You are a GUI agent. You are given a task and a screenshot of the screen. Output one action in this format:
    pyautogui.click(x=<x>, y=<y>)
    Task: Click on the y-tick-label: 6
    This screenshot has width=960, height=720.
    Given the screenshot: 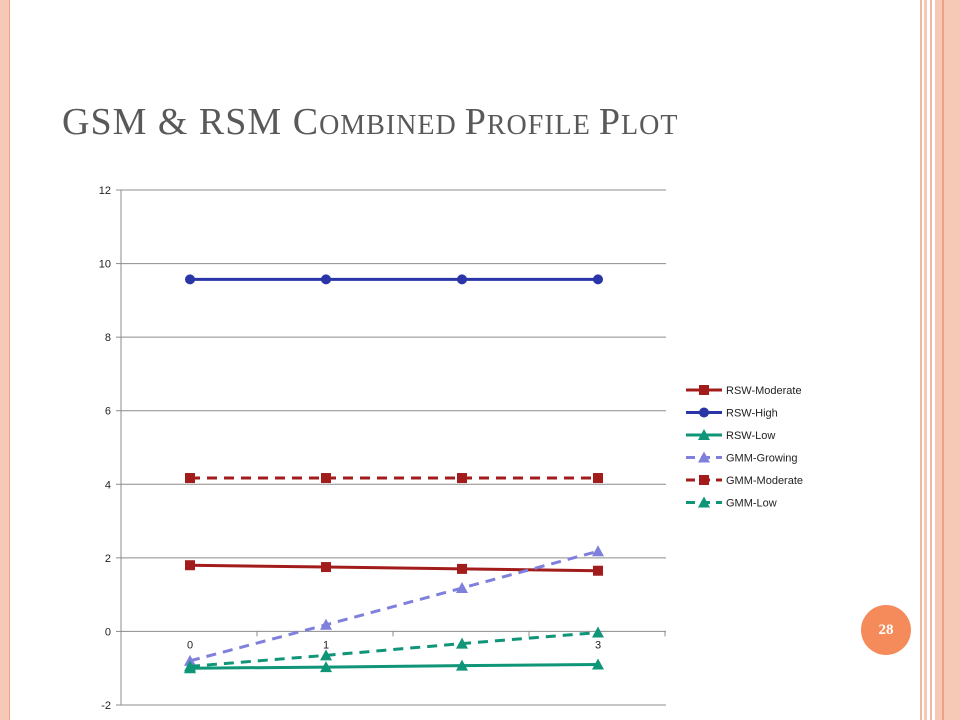 What is the action you would take?
    pyautogui.click(x=108, y=412)
    